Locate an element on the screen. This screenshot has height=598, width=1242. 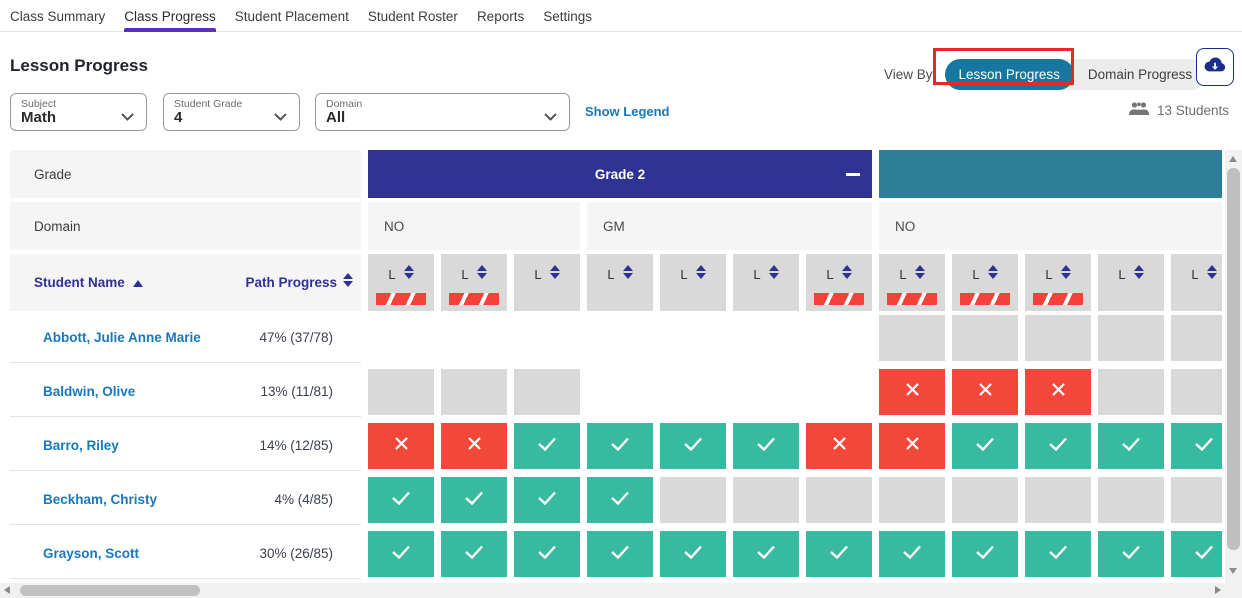
students-group-icon is located at coordinates (1139, 110).